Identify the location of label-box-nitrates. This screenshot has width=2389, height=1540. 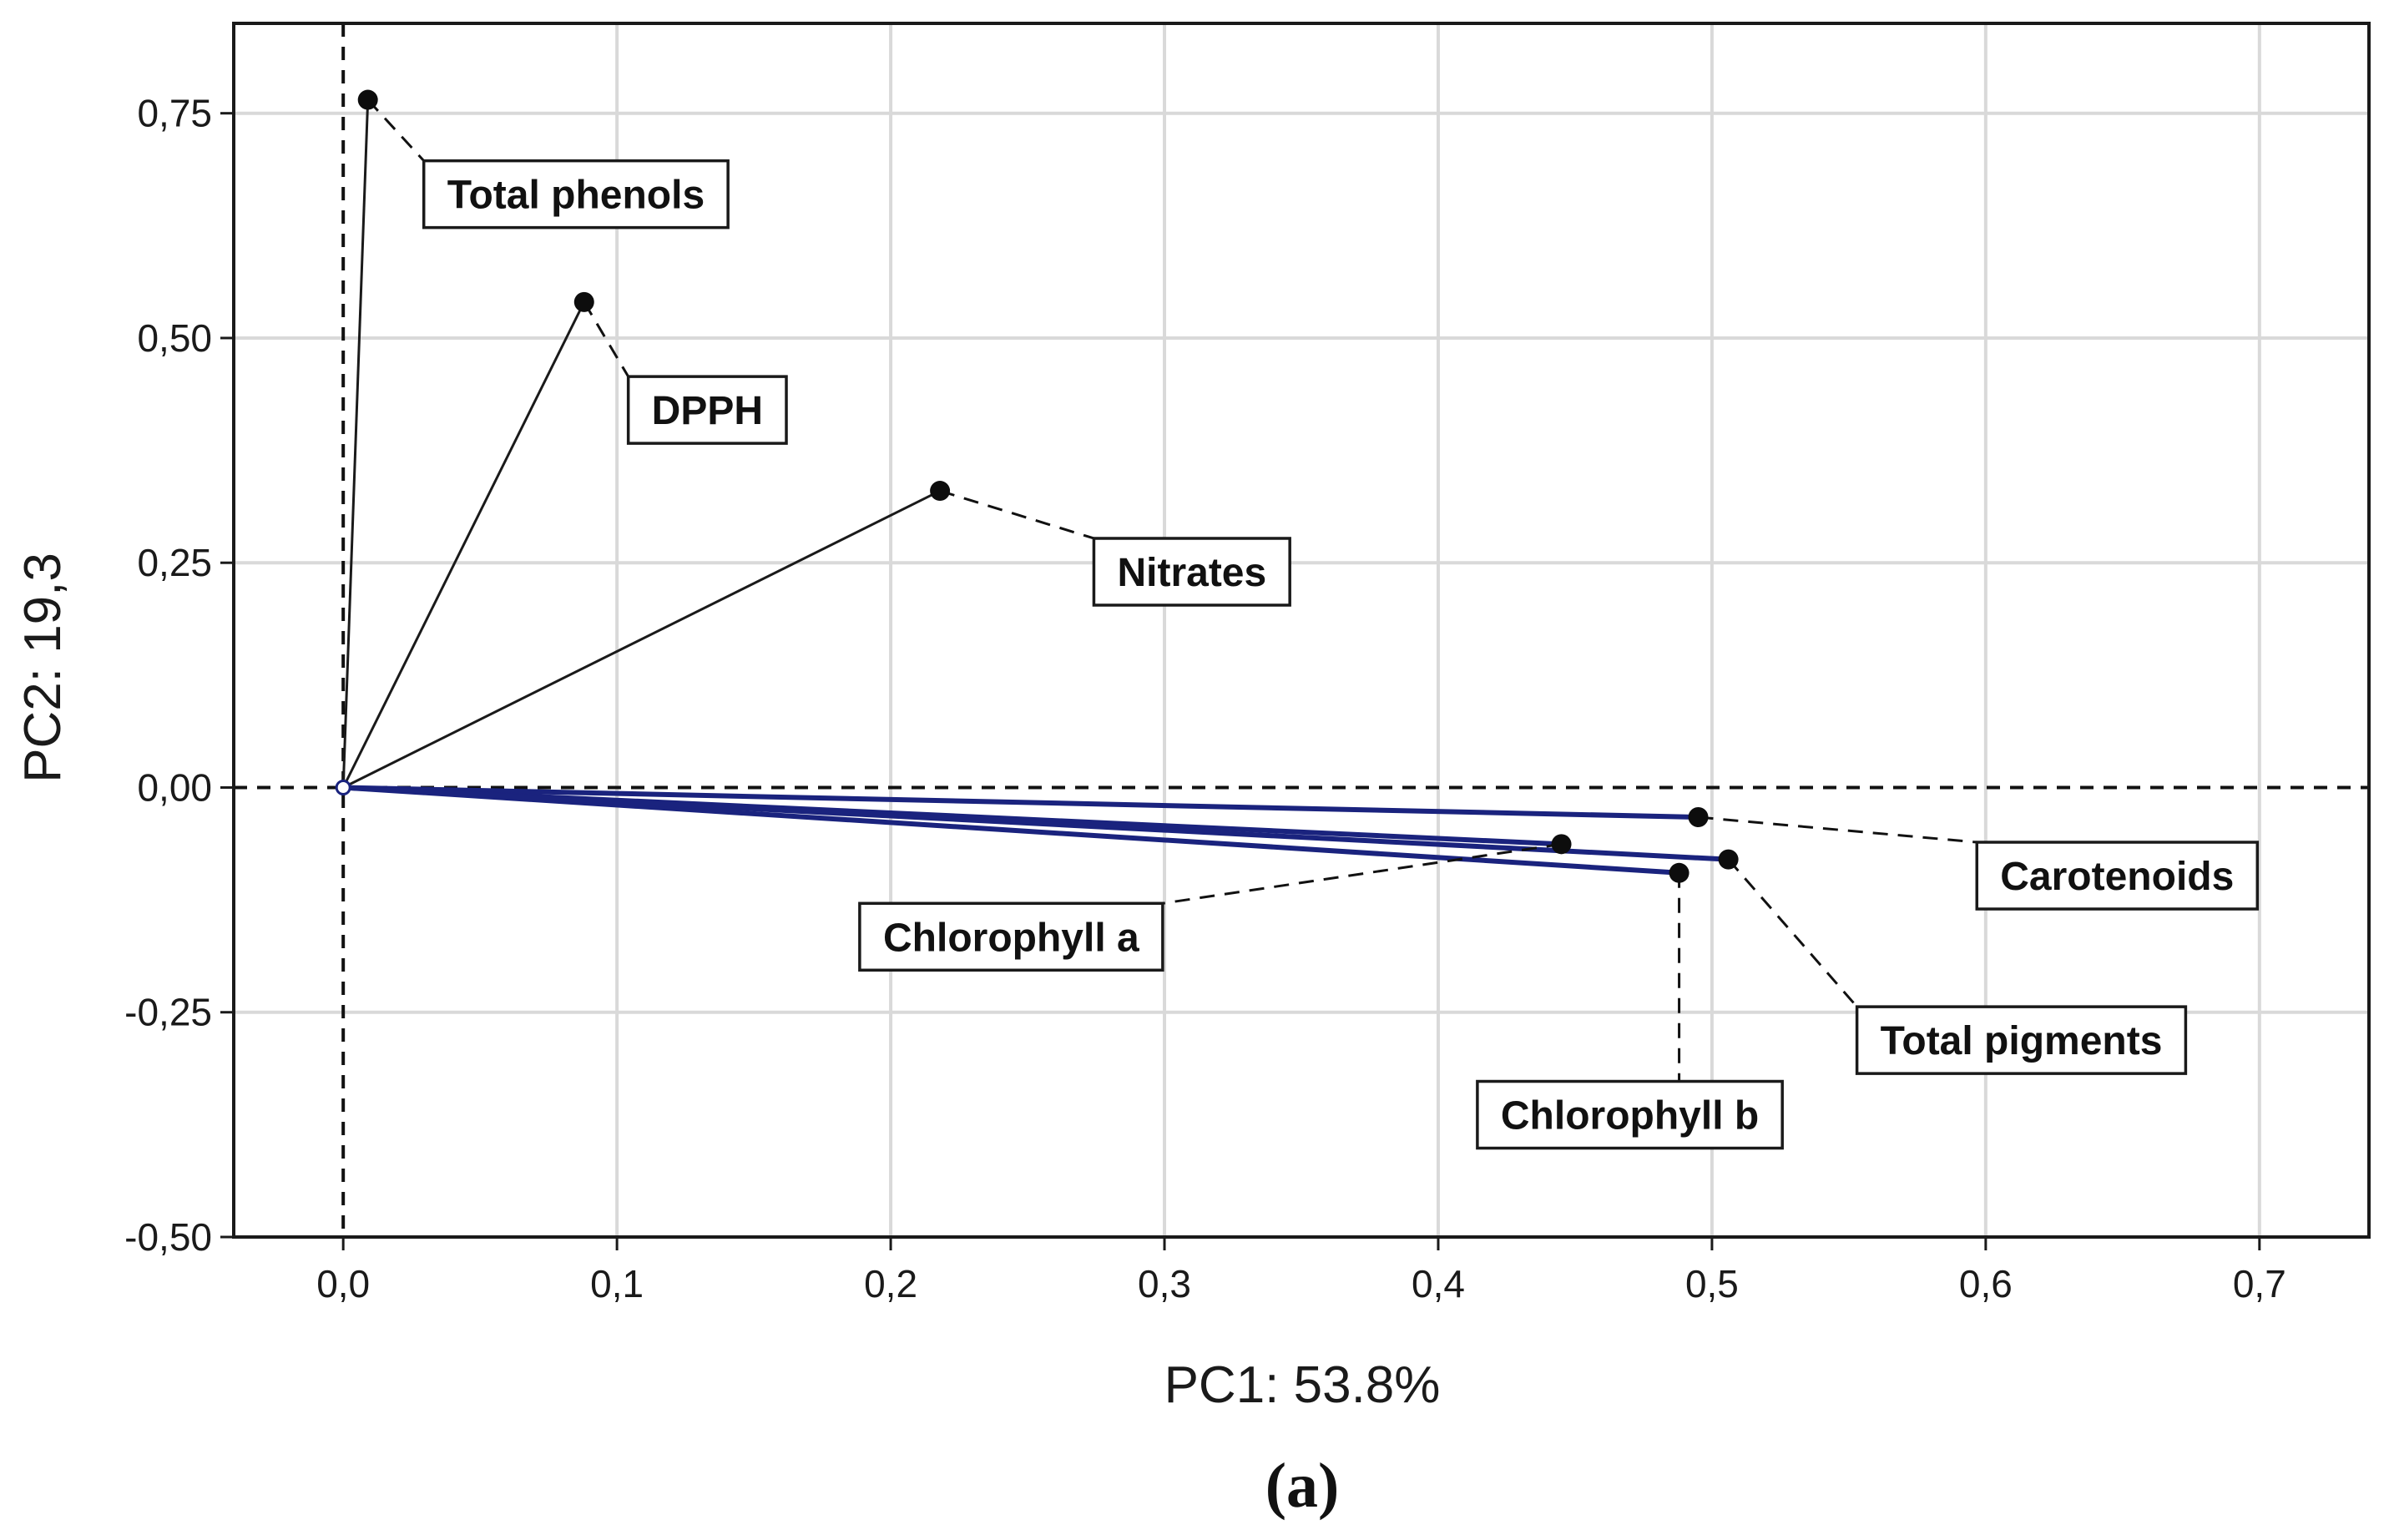
(1191, 572).